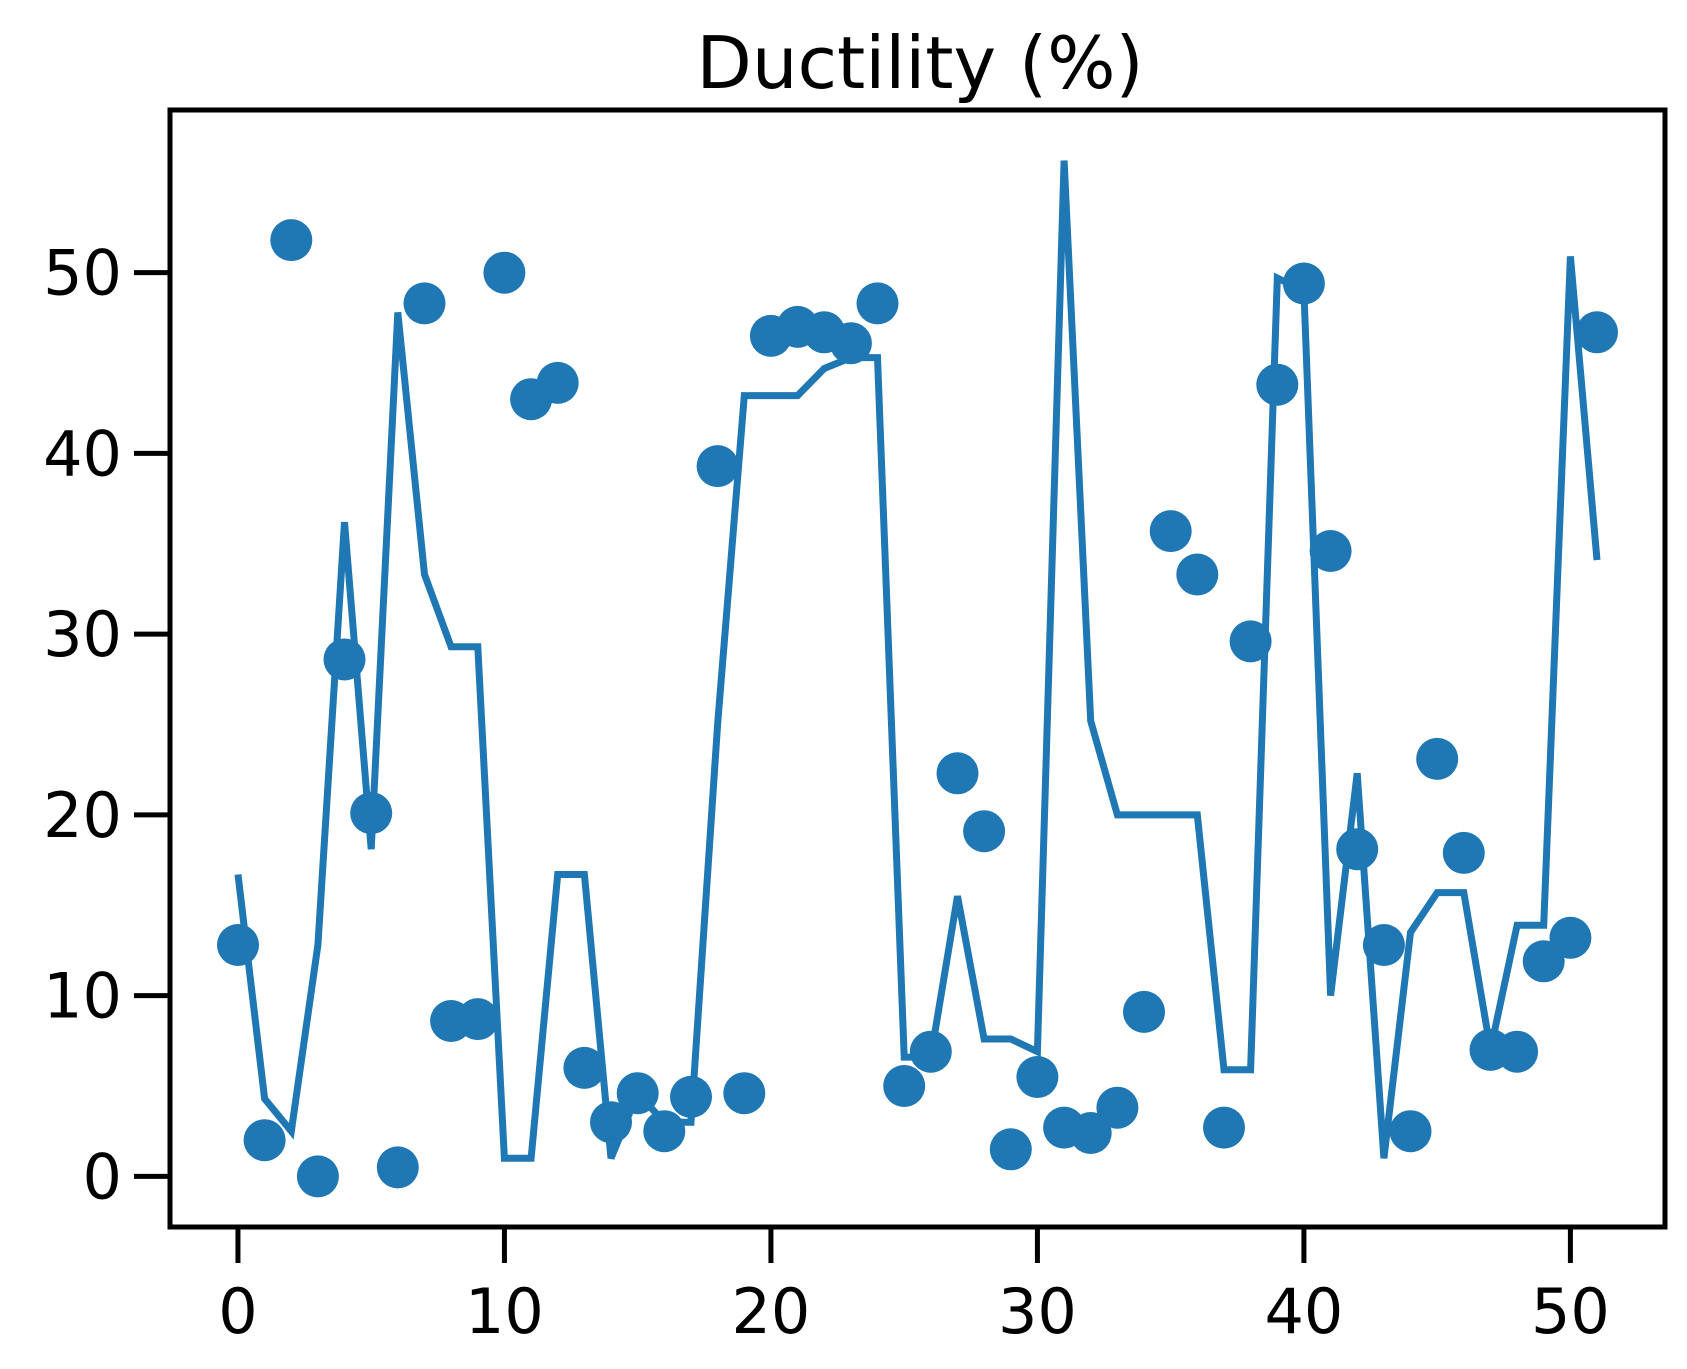 Image resolution: width=1687 pixels, height=1369 pixels. What do you see at coordinates (1570, 1311) in the screenshot?
I see `x-tick-label: 50` at bounding box center [1570, 1311].